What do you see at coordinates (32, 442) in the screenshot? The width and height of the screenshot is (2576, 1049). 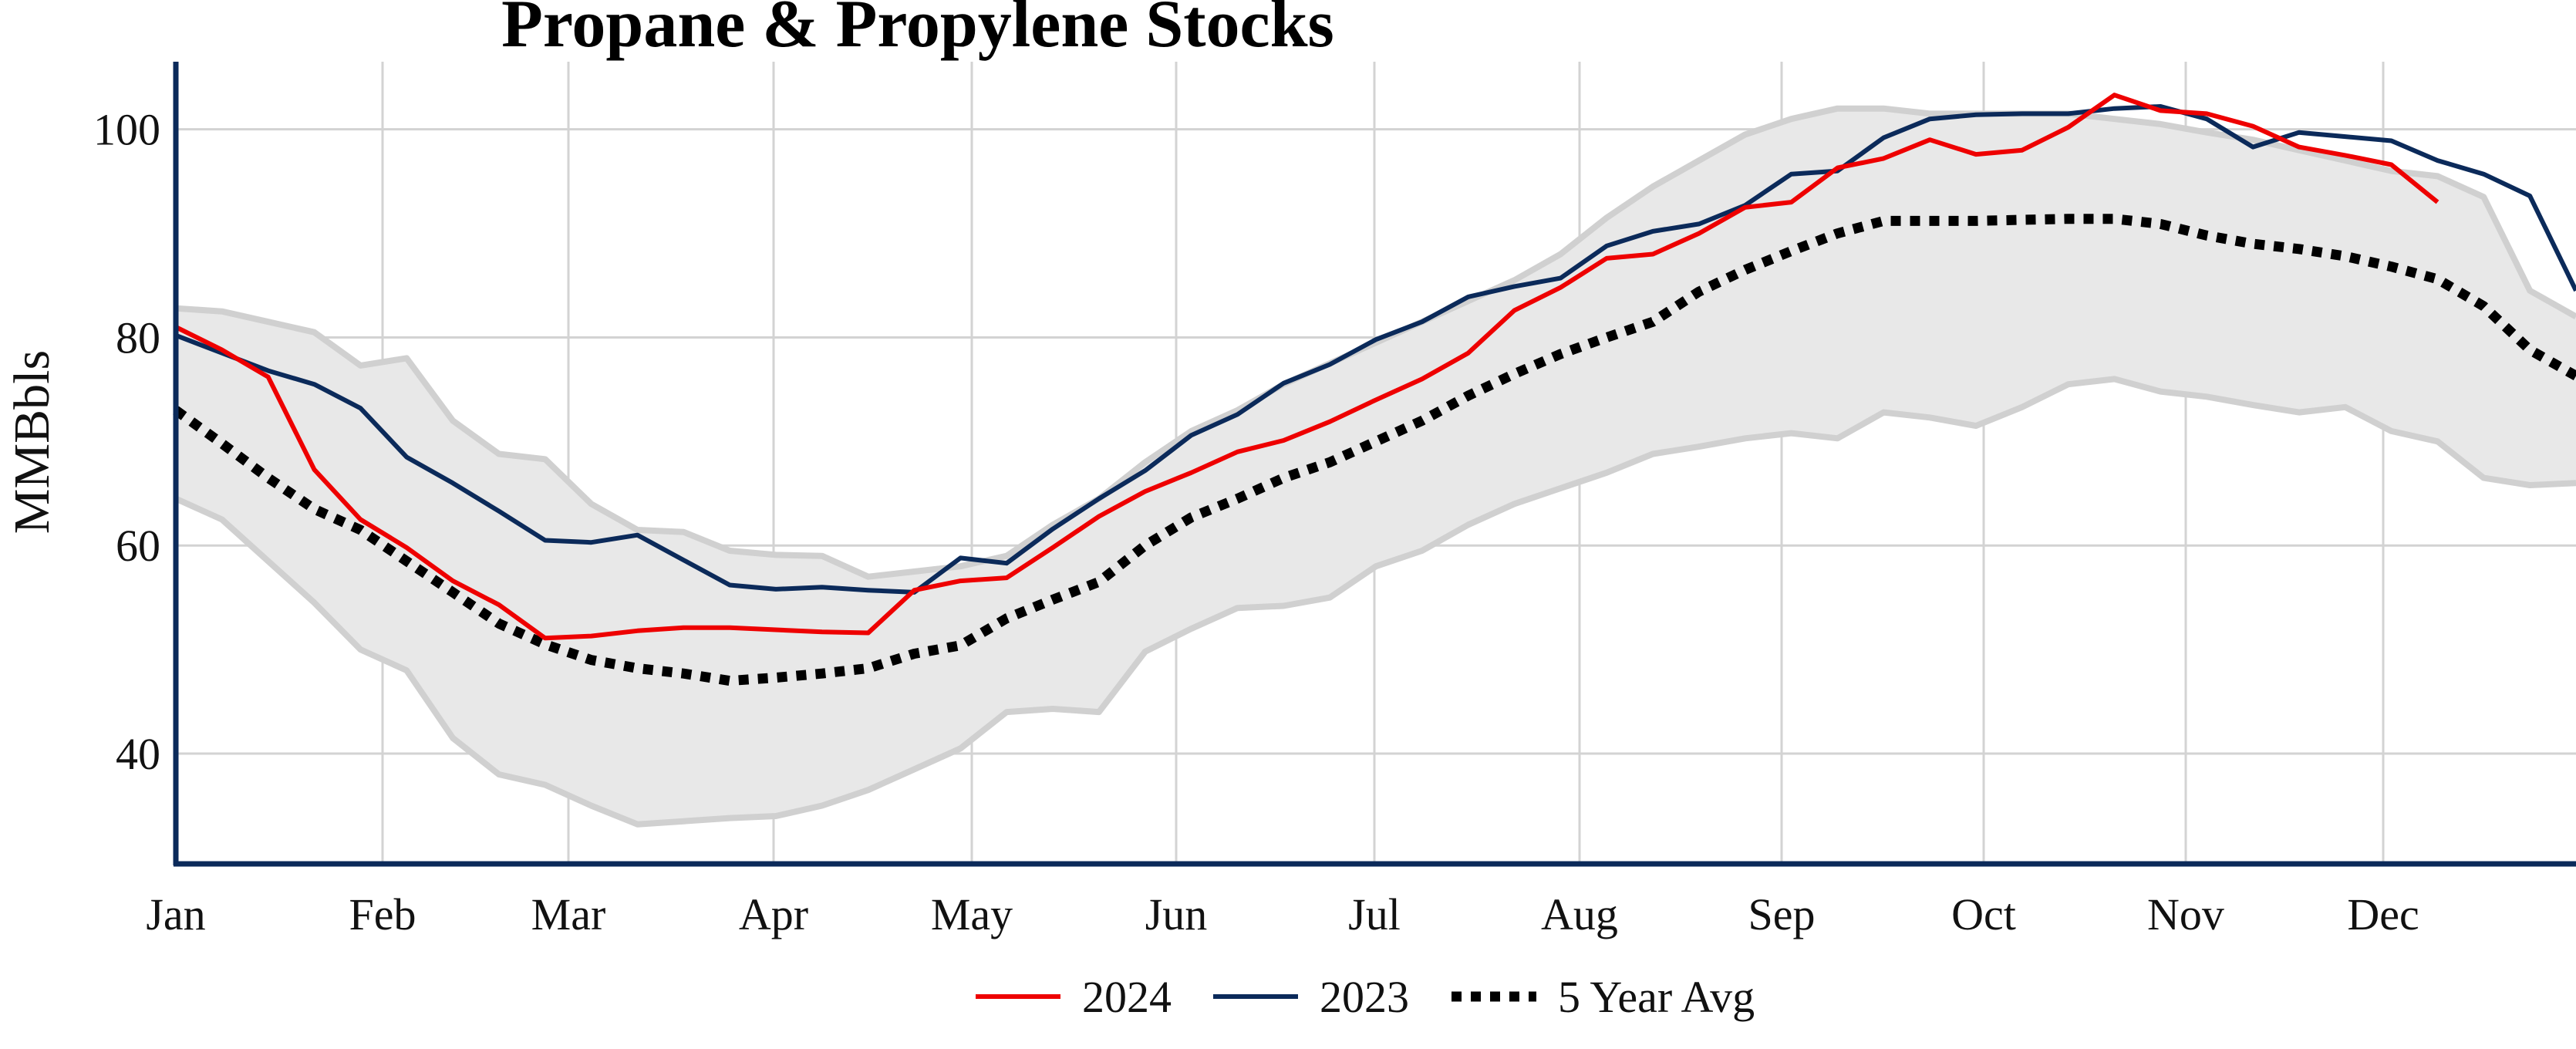 I see `y-axis-label: MMBbls` at bounding box center [32, 442].